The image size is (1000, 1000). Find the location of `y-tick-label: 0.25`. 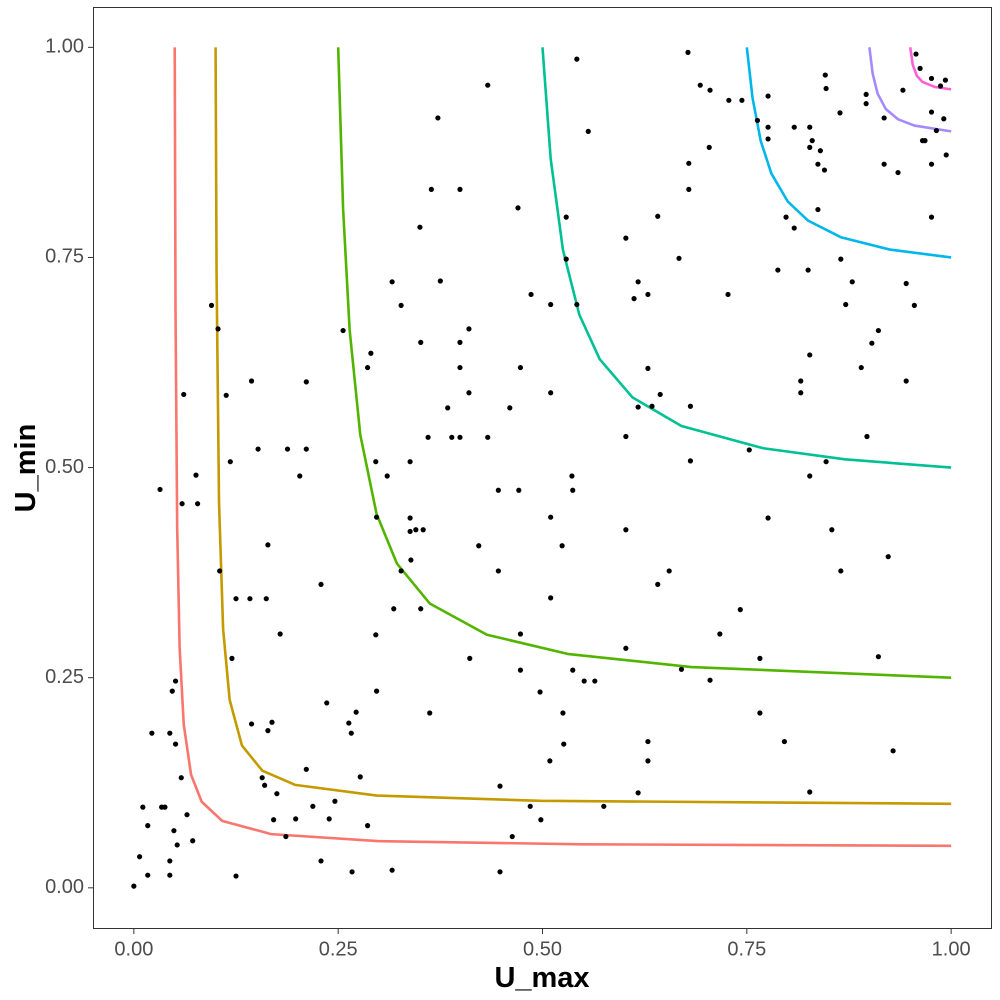

y-tick-label: 0.25 is located at coordinates (64, 677).